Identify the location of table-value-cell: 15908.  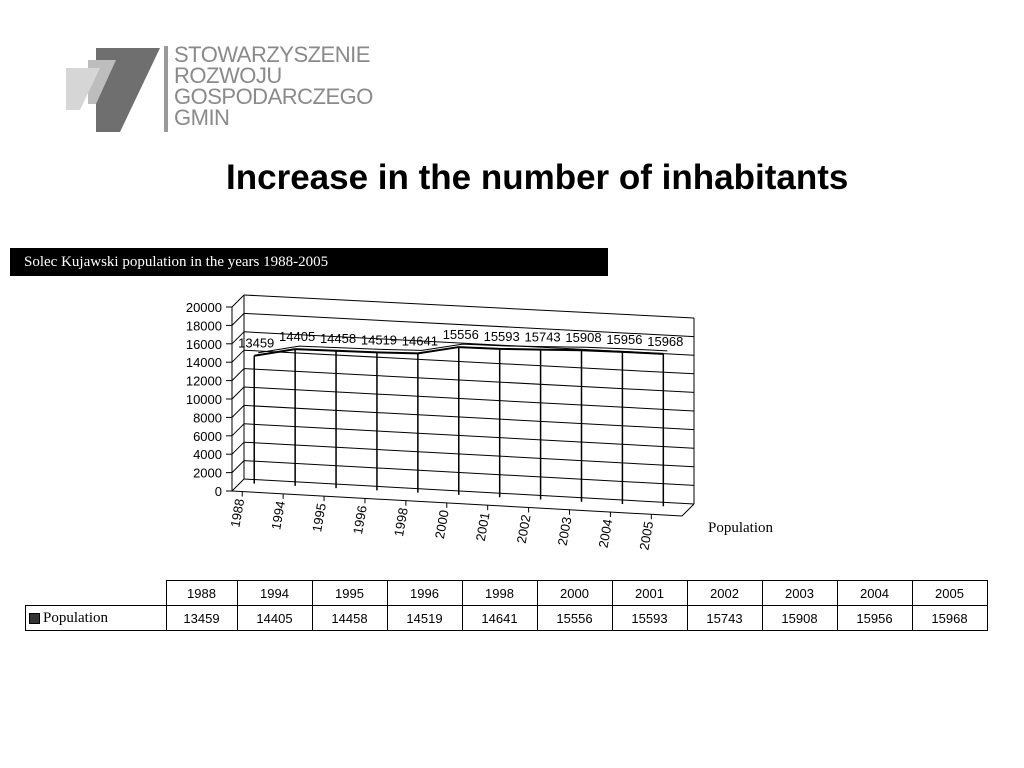
(799, 618).